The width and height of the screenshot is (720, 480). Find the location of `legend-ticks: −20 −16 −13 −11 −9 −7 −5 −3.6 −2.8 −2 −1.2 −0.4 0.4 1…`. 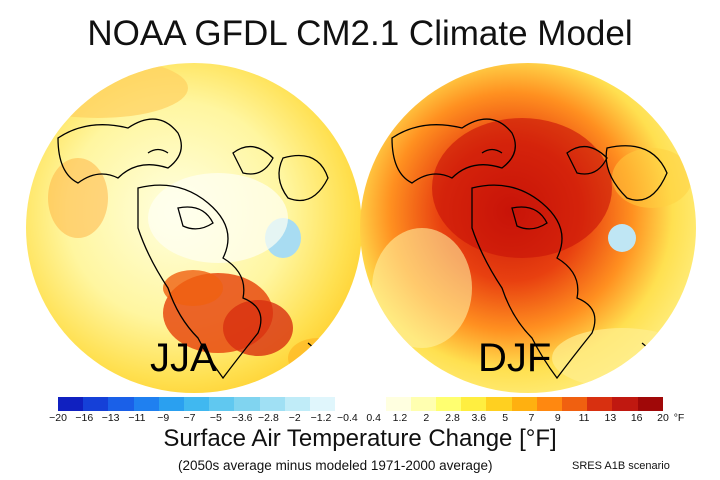

legend-ticks: −20 −16 −13 −11 −9 −7 −5 −3.6 −2.8 −2 −1.2 −0.4 0.4 1… is located at coordinates (368, 419).